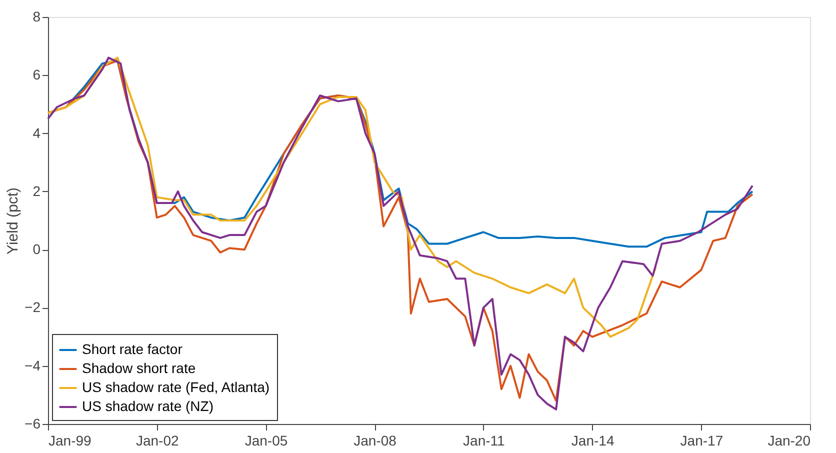  Describe the element at coordinates (176, 387) in the screenshot. I see `legend-label: US shadow rate (Fed, Atlanta)` at that location.